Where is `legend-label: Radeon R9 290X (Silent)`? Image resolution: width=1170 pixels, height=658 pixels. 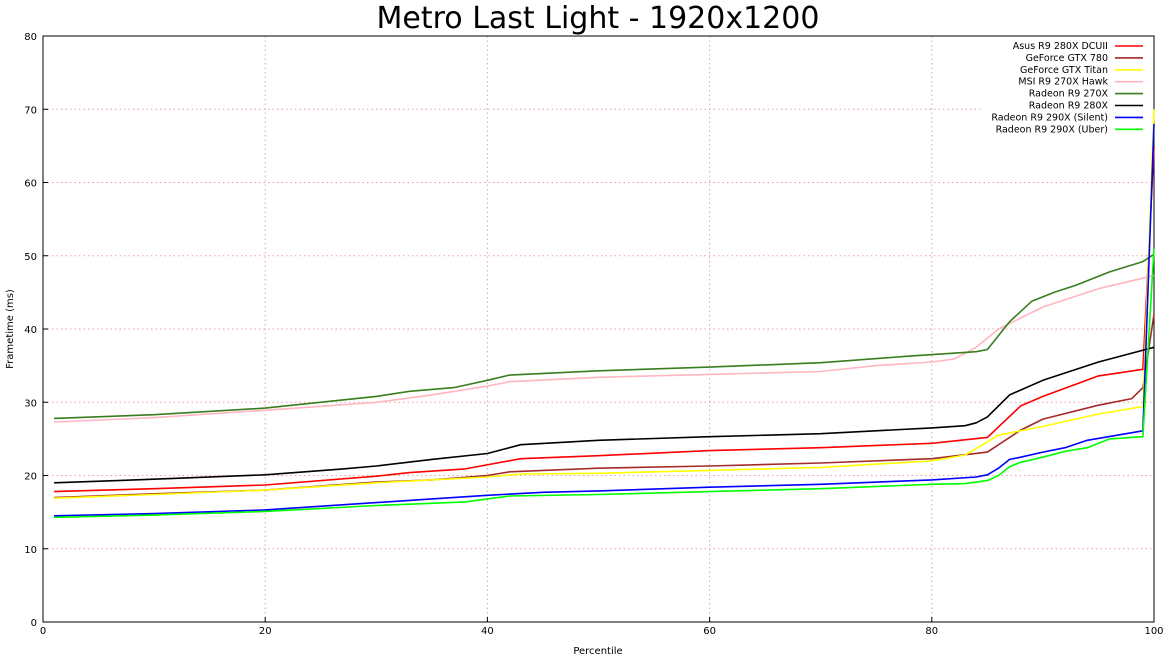
legend-label: Radeon R9 290X (Silent) is located at coordinates (1049, 117).